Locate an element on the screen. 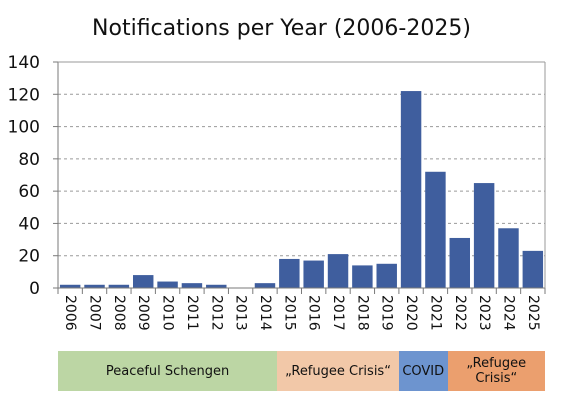 The width and height of the screenshot is (563, 410). x-tick-label: 2010 is located at coordinates (168, 313).